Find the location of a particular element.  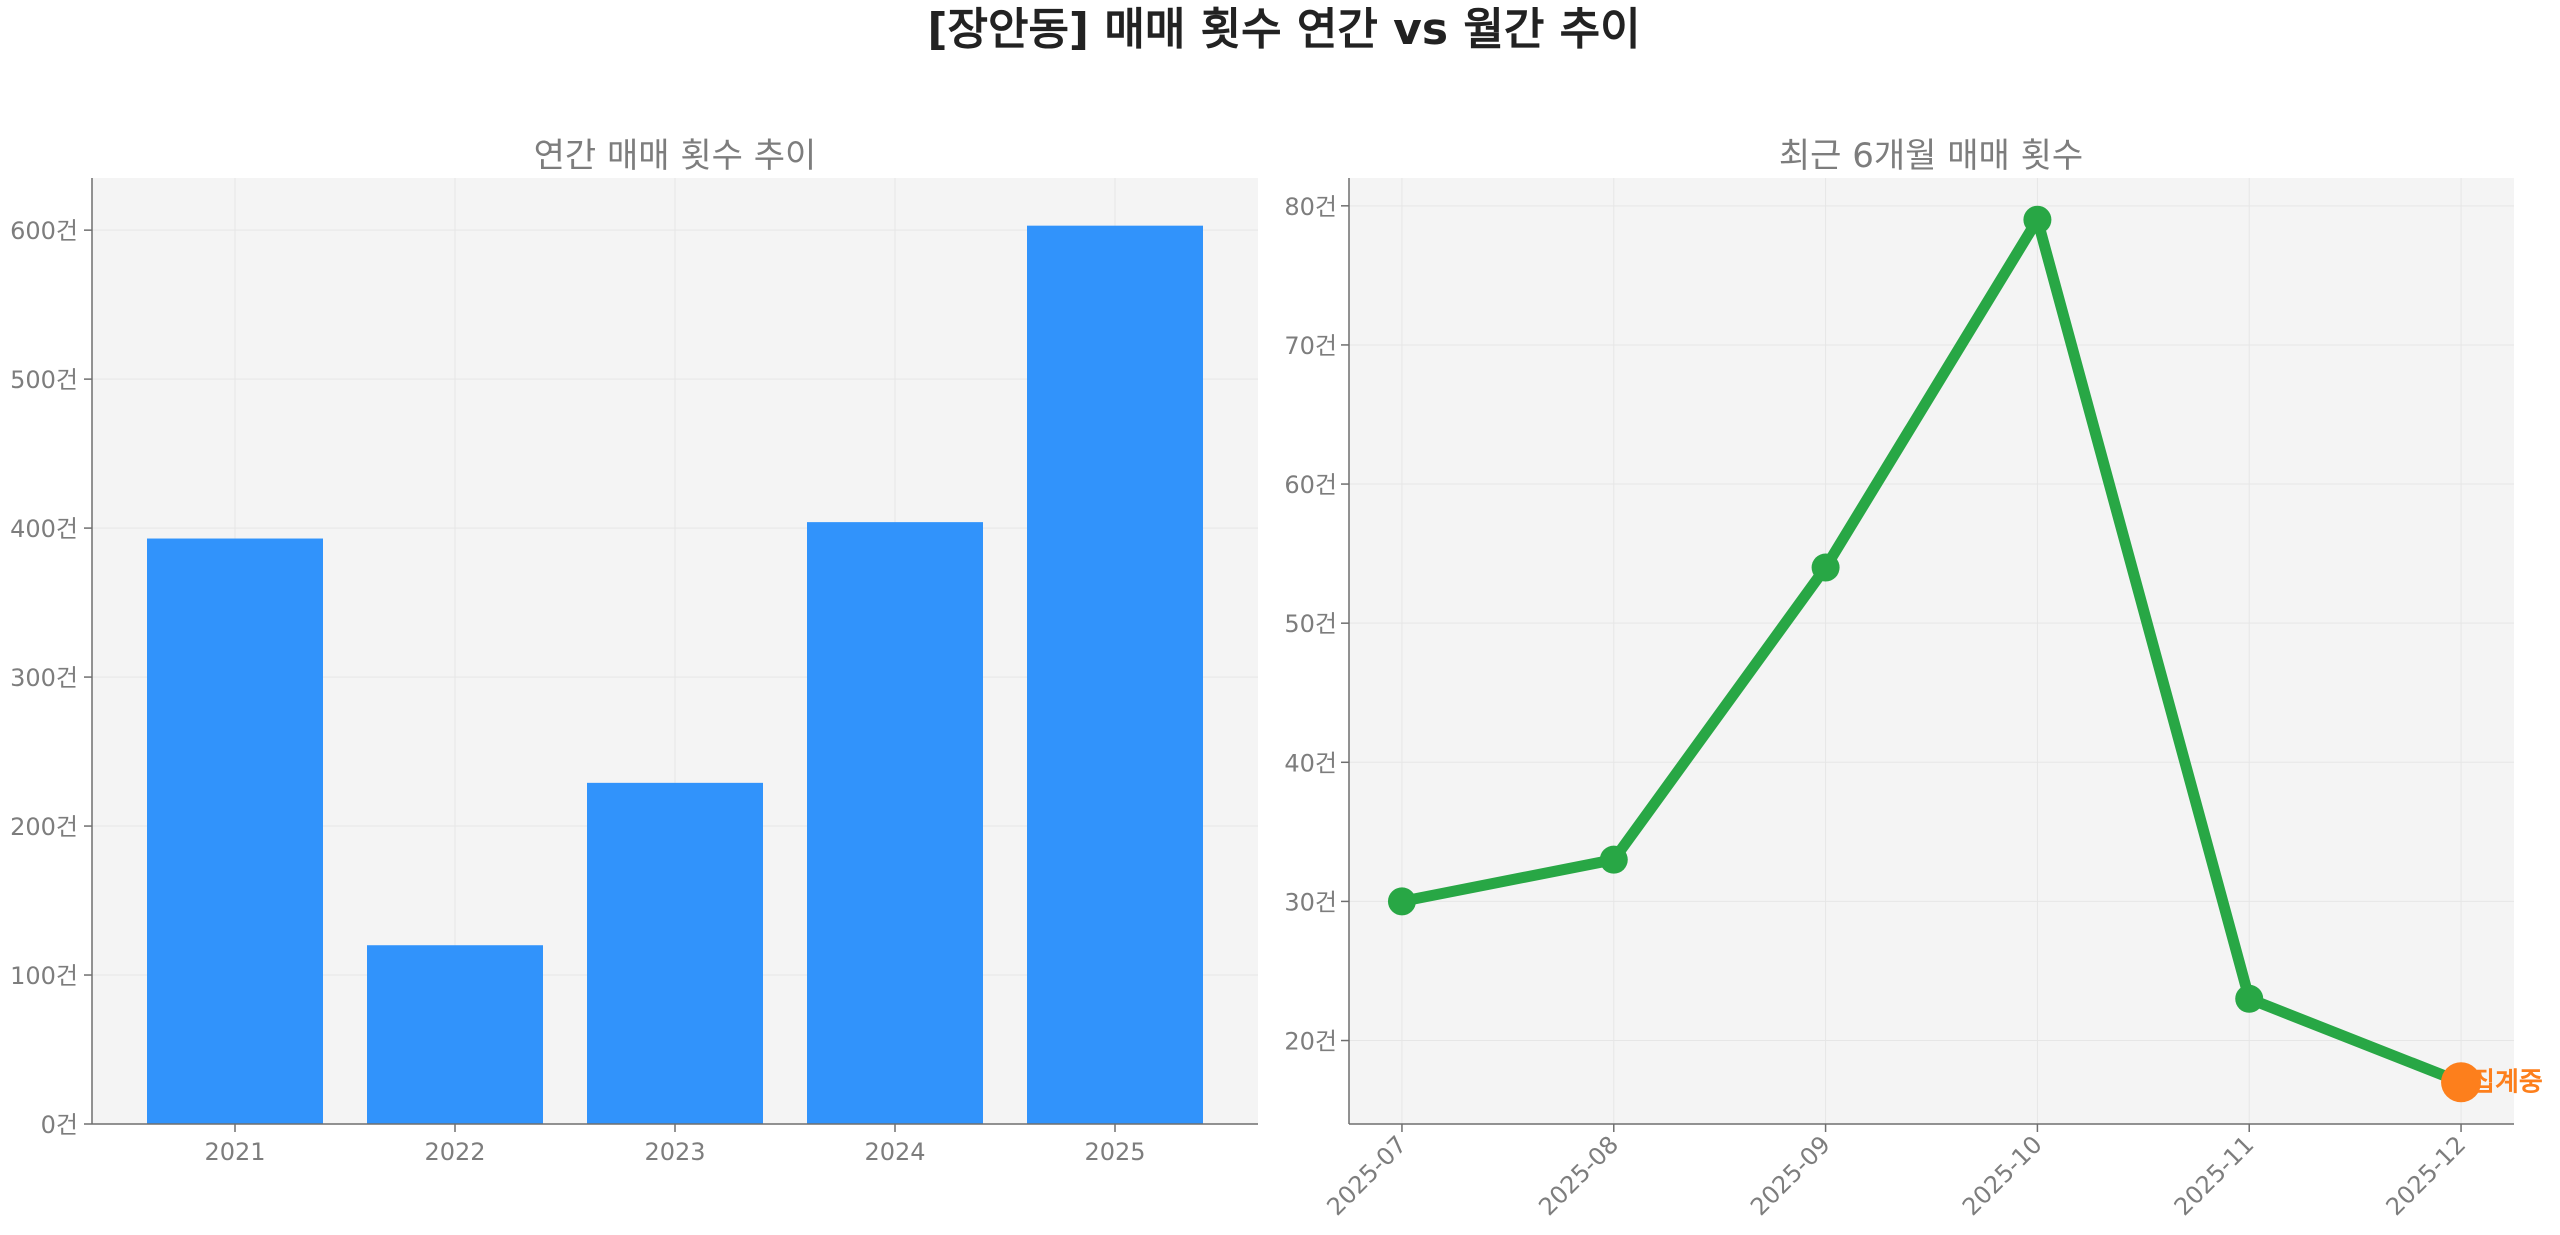

line-chart-ytick-label: 60건 is located at coordinates (1310, 485).